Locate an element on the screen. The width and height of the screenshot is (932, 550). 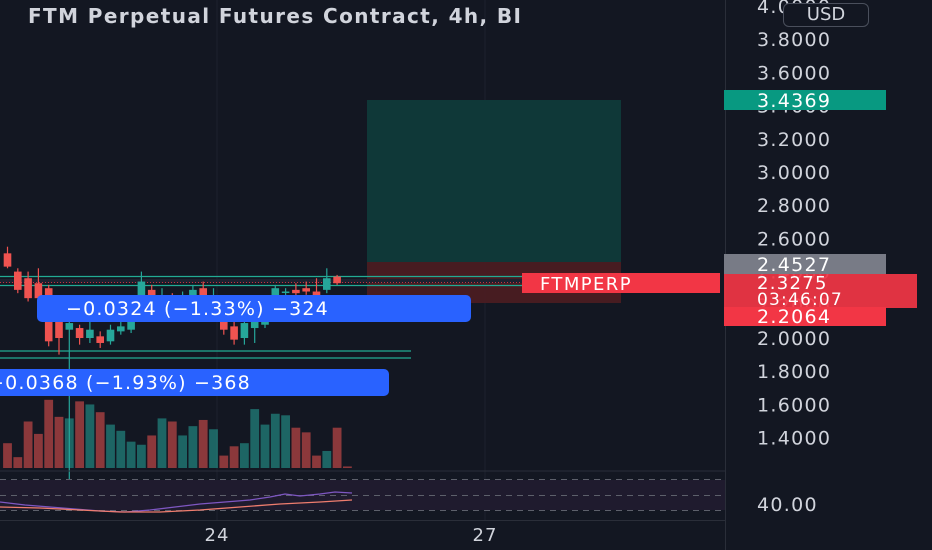
horizontal-levels is located at coordinates (360, 317).